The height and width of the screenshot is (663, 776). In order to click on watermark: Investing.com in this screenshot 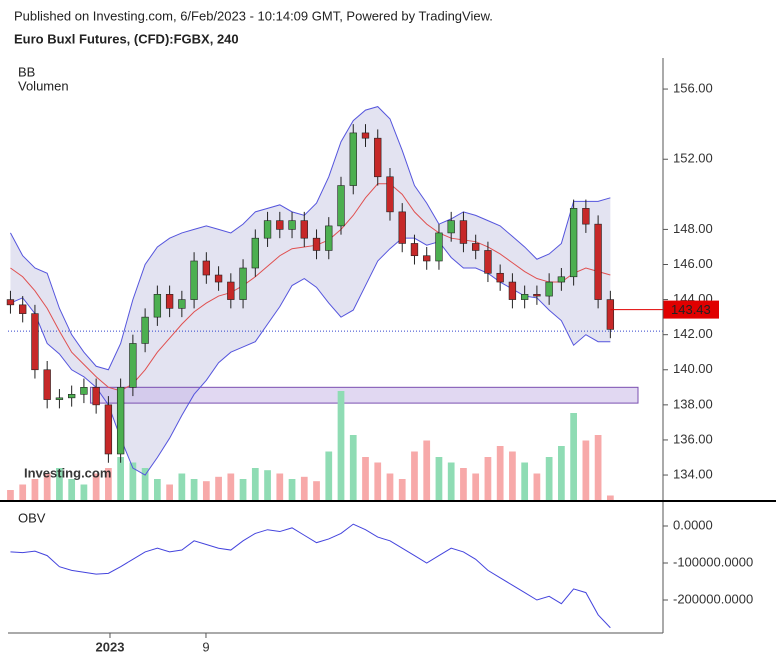, I will do `click(67, 472)`.